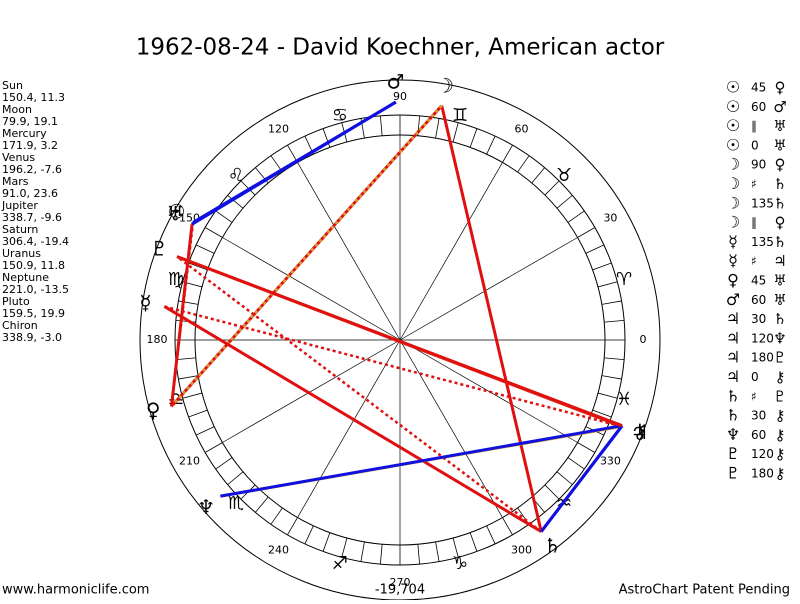  I want to click on planet-glyph: ♂, so click(396, 82).